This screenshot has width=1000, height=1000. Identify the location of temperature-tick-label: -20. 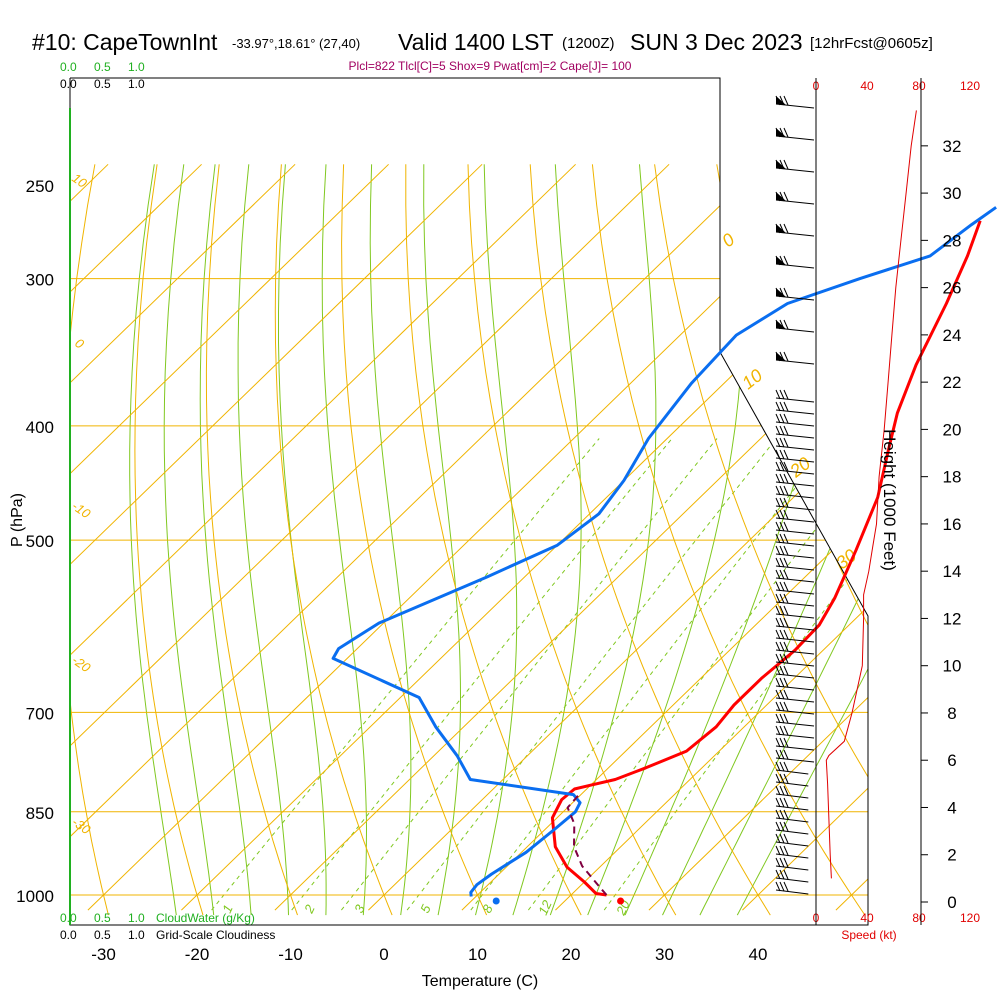
(197, 954).